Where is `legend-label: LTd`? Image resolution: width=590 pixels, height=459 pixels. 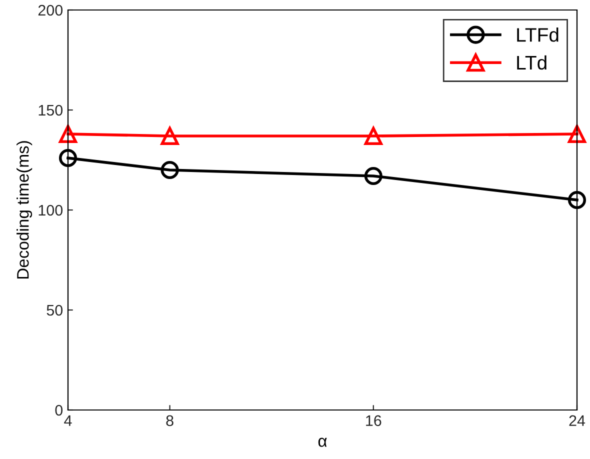 legend-label: LTd is located at coordinates (531, 62).